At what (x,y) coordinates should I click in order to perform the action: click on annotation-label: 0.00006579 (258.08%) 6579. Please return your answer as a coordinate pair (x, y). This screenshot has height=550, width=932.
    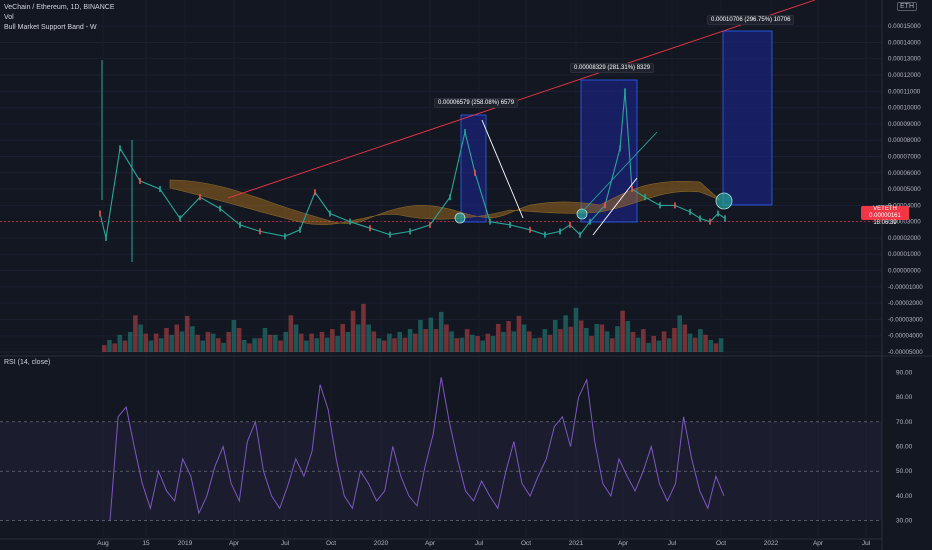
    Looking at the image, I should click on (476, 103).